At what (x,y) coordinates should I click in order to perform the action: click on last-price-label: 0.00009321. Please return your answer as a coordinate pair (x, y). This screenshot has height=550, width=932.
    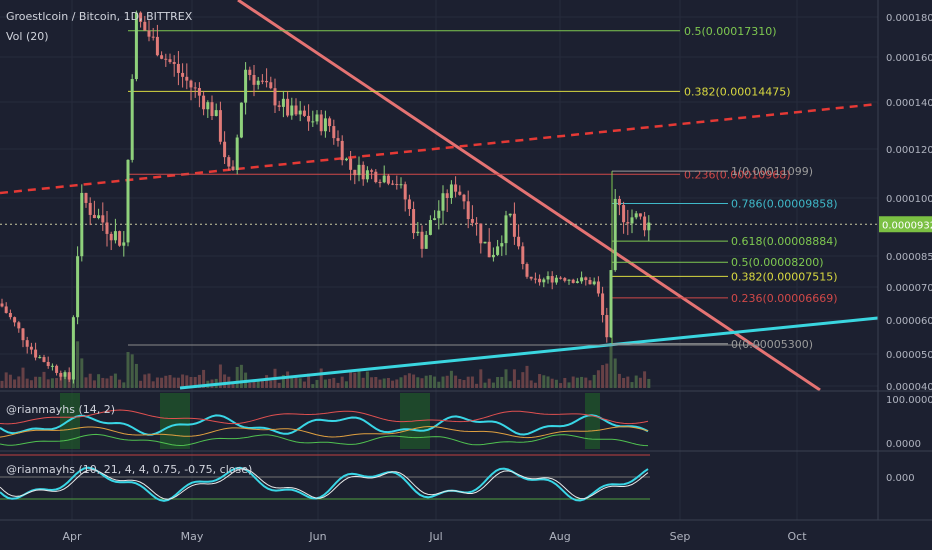
    Looking at the image, I should click on (907, 225).